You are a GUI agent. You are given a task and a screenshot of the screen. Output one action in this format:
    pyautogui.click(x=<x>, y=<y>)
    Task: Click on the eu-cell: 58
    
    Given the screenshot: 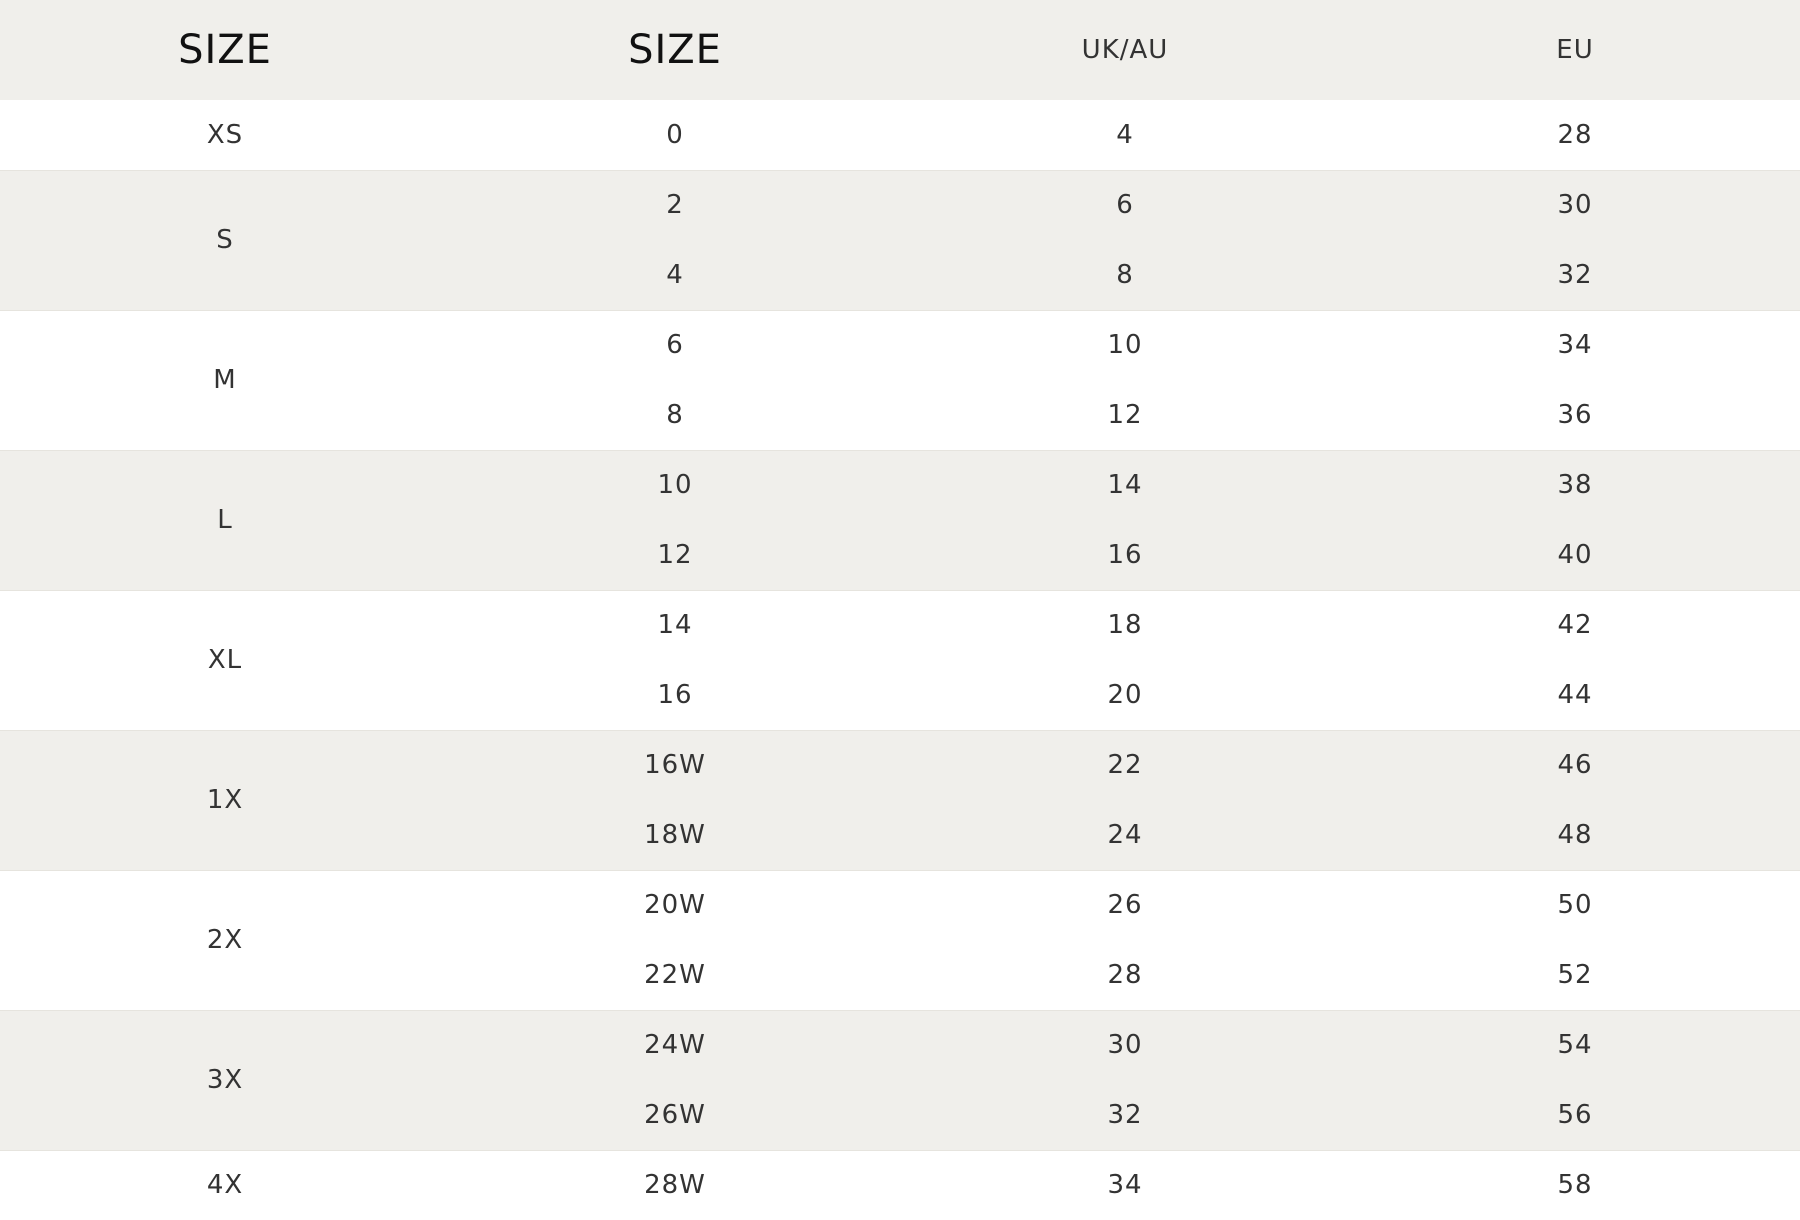 What is the action you would take?
    pyautogui.click(x=1575, y=1184)
    